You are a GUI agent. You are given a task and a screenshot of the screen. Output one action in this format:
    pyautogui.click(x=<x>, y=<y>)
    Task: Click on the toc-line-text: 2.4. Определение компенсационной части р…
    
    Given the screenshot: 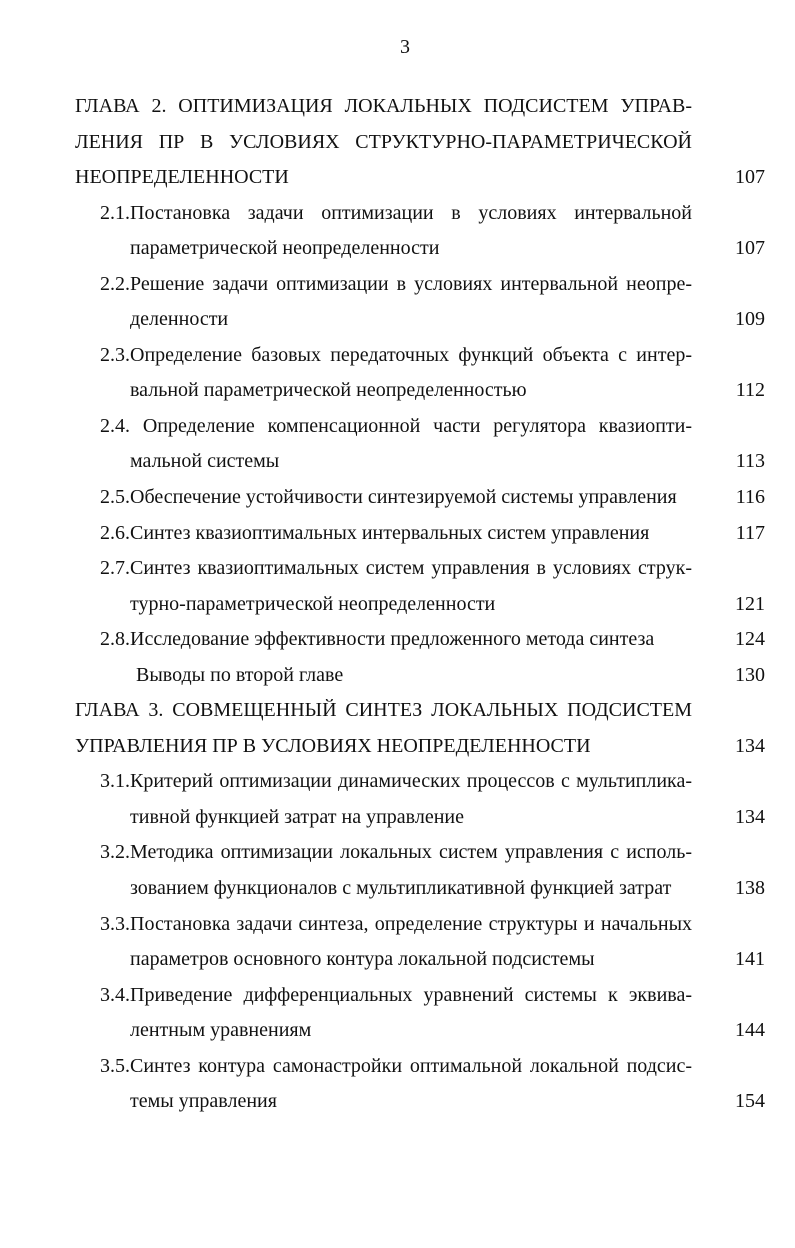 What is the action you would take?
    pyautogui.click(x=396, y=425)
    